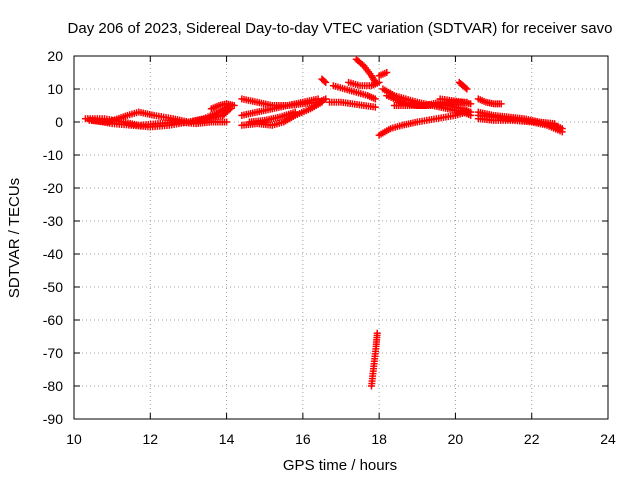  I want to click on y-tick-label: -60, so click(53, 320).